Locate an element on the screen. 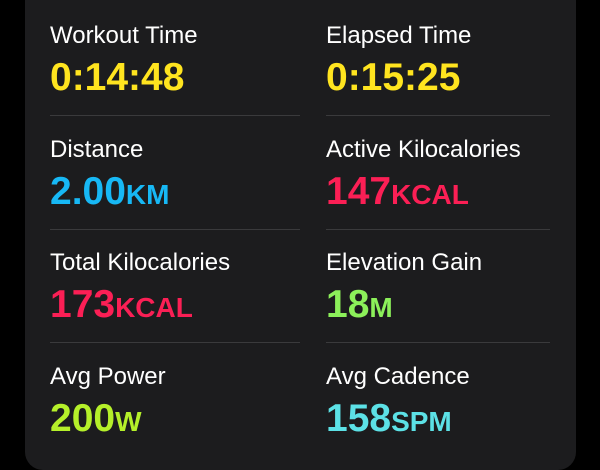 The image size is (600, 470). metric-value: 2.00KM is located at coordinates (109, 192).